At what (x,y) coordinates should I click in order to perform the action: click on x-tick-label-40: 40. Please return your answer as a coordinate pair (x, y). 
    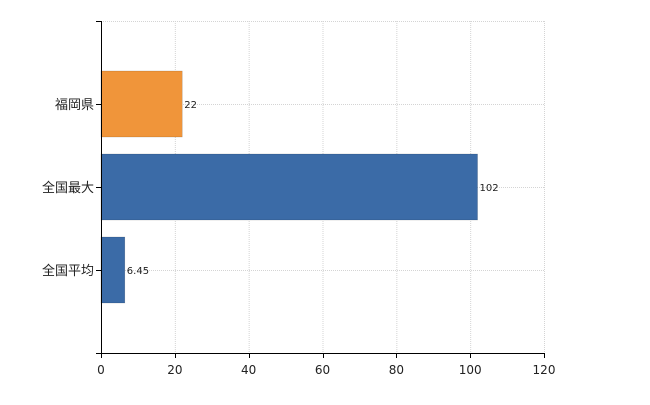
    Looking at the image, I should click on (248, 370).